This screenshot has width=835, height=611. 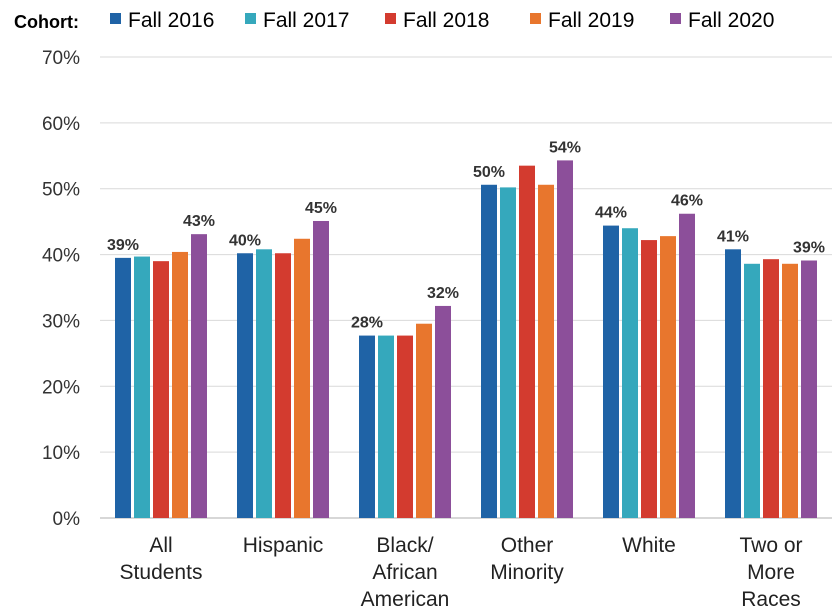 I want to click on y-tick-label: 30%, so click(x=61, y=321).